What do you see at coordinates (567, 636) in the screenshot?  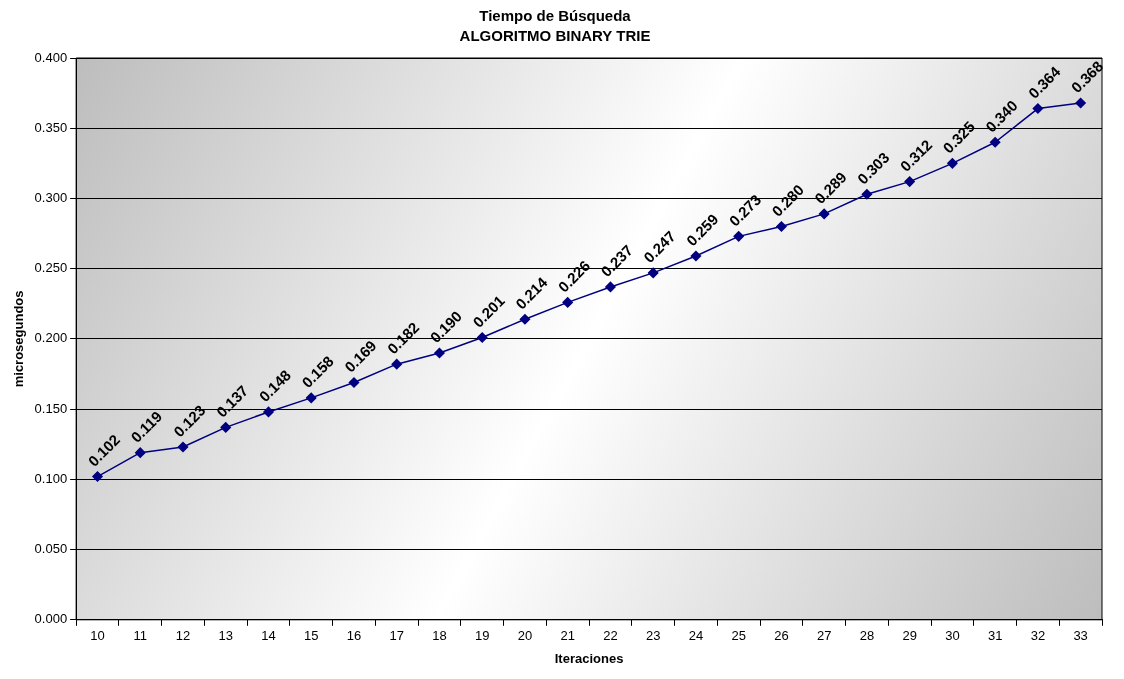 I see `x-tick-label: 21` at bounding box center [567, 636].